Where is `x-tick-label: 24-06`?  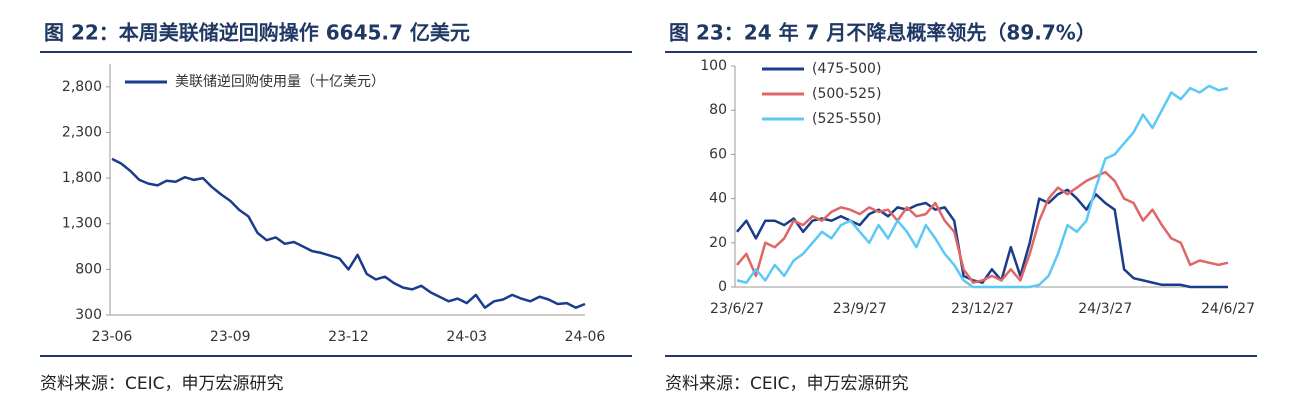 x-tick-label: 24-06 is located at coordinates (585, 337).